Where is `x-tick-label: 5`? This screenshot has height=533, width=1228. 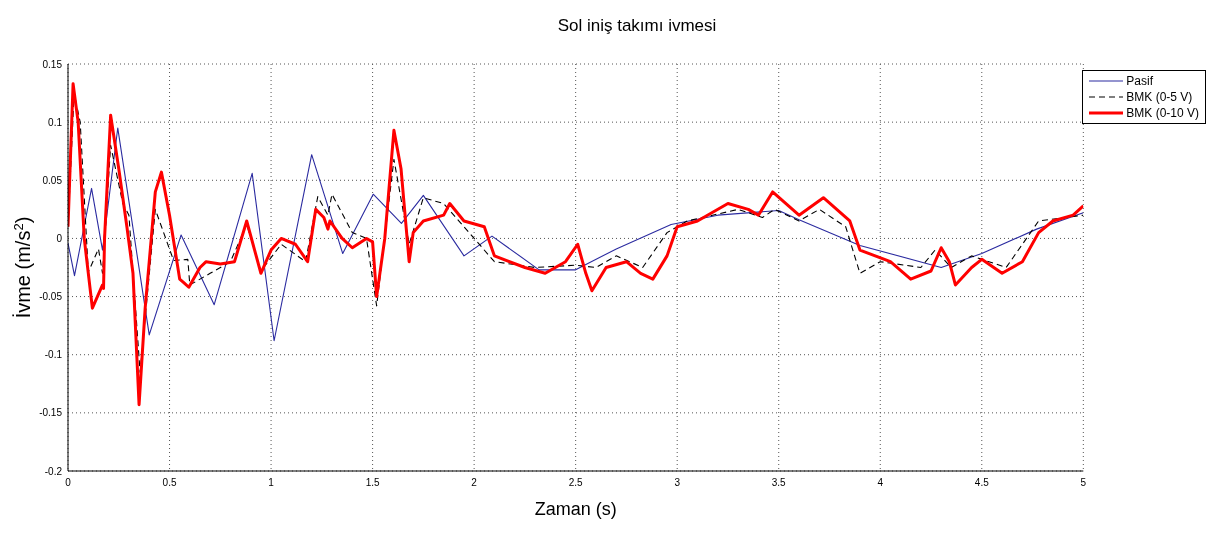
x-tick-label: 5 is located at coordinates (1083, 483).